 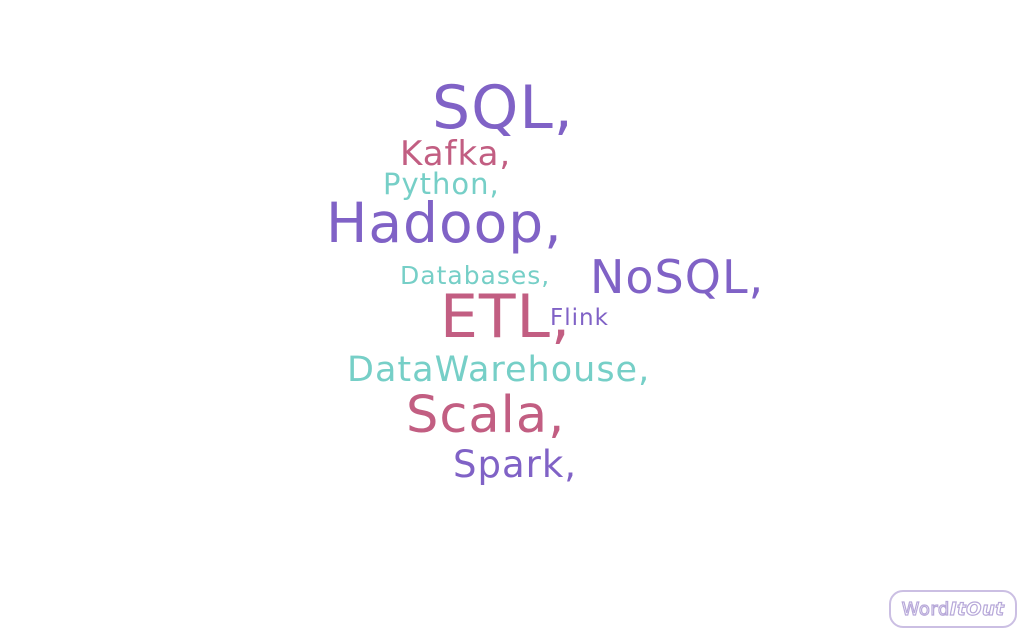 I want to click on wordit-out-logo: Word ItOut, so click(x=953, y=609).